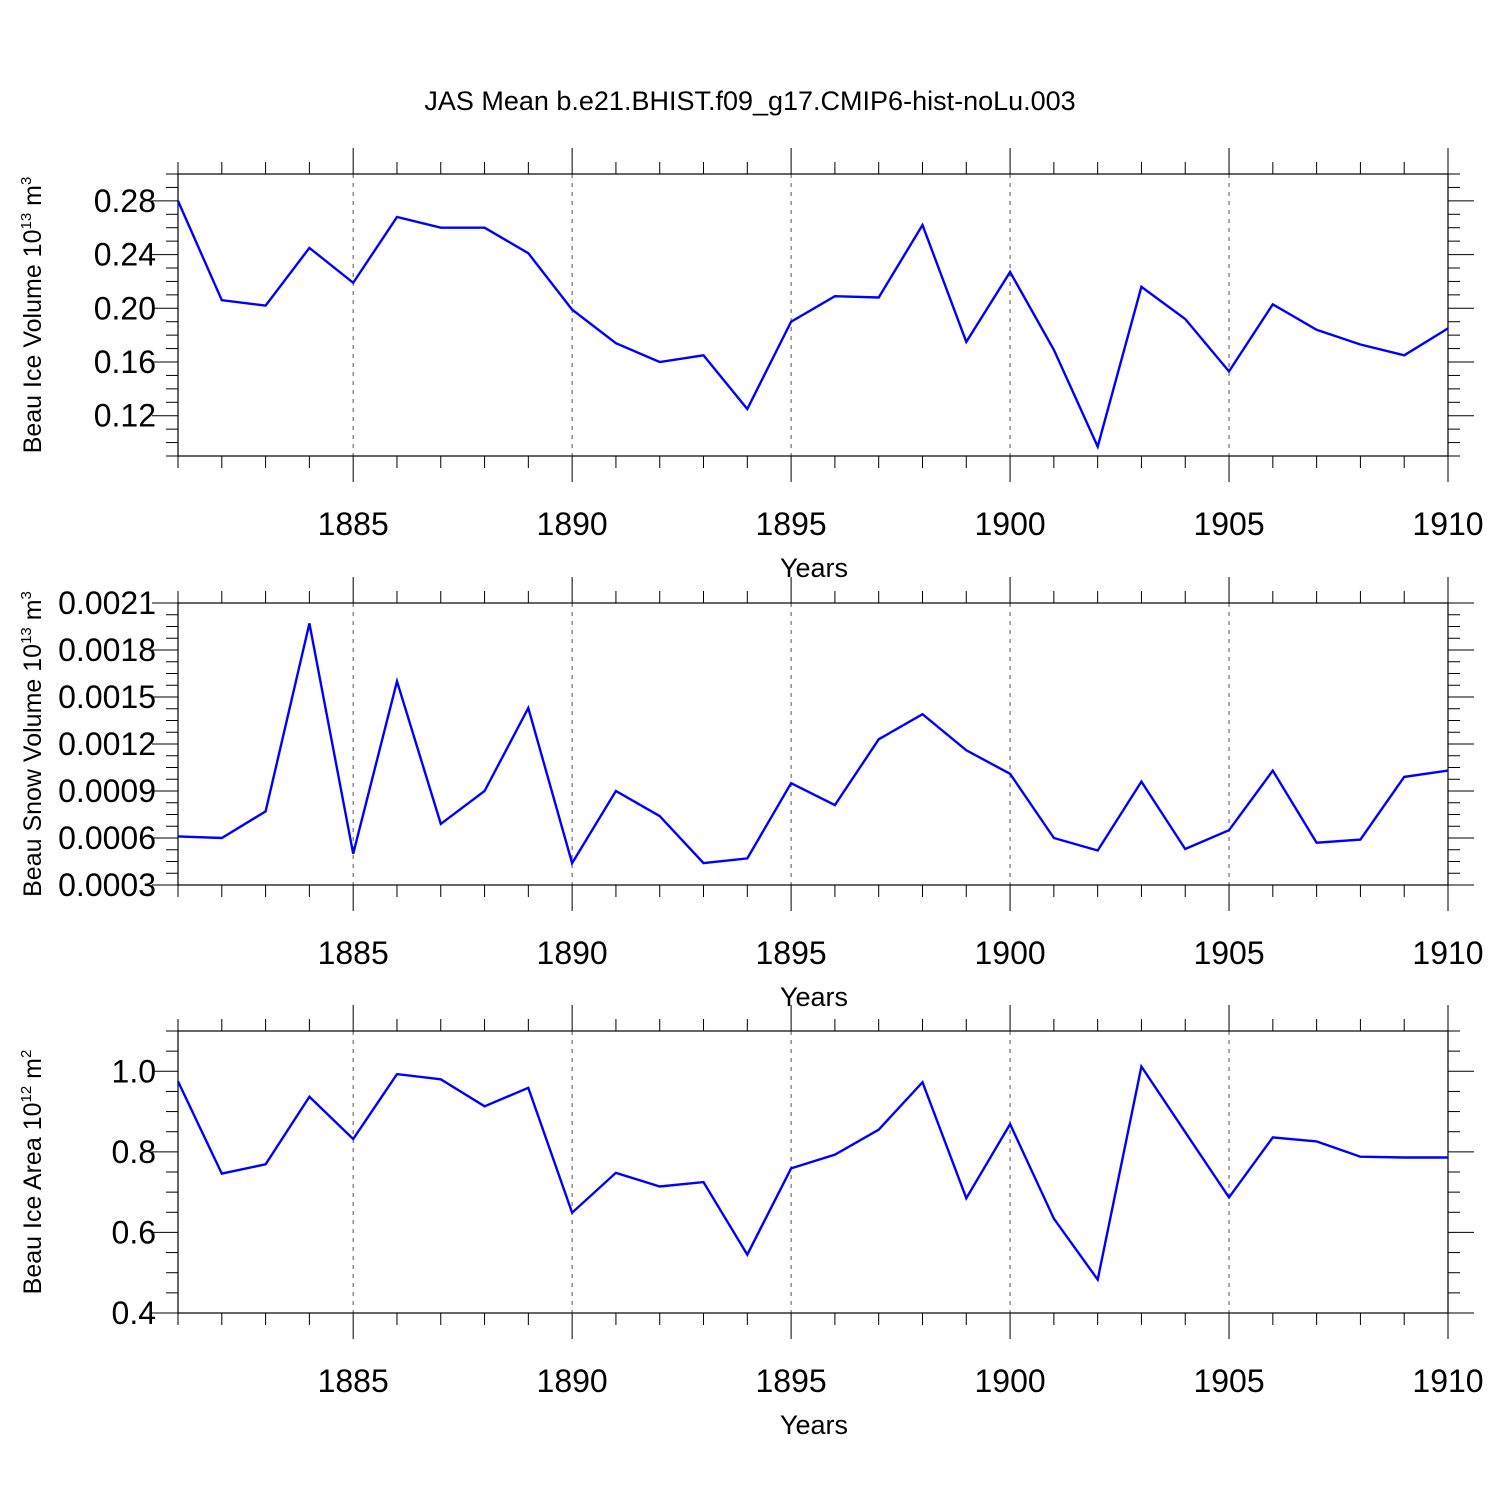 This screenshot has width=1500, height=1505. What do you see at coordinates (107, 744) in the screenshot?
I see `y-tick-label: 0.0012` at bounding box center [107, 744].